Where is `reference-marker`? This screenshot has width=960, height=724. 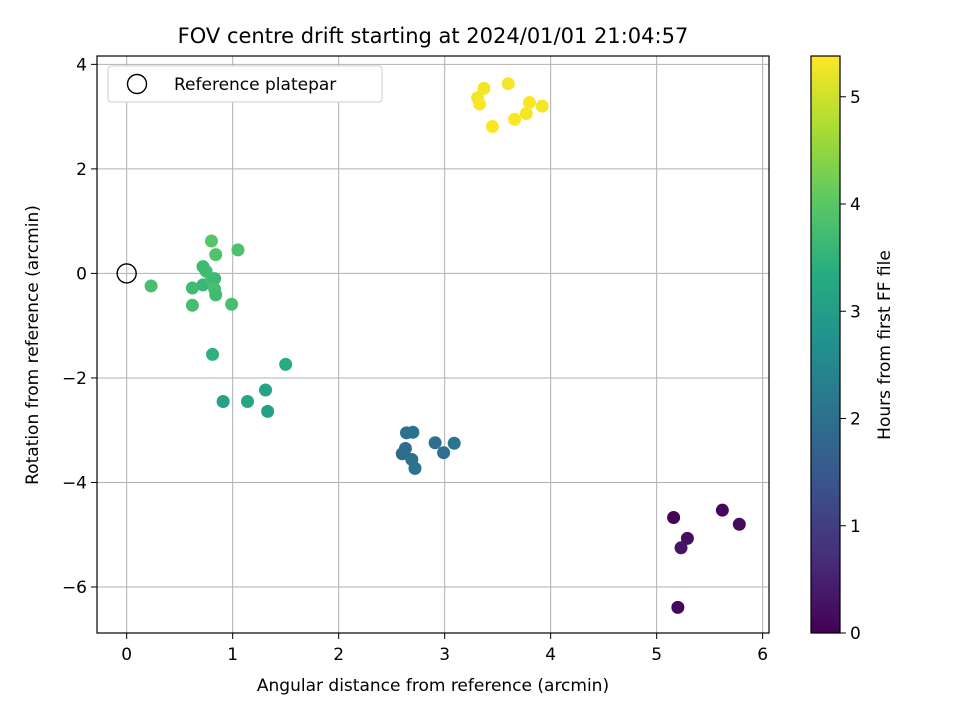
reference-marker is located at coordinates (126, 273).